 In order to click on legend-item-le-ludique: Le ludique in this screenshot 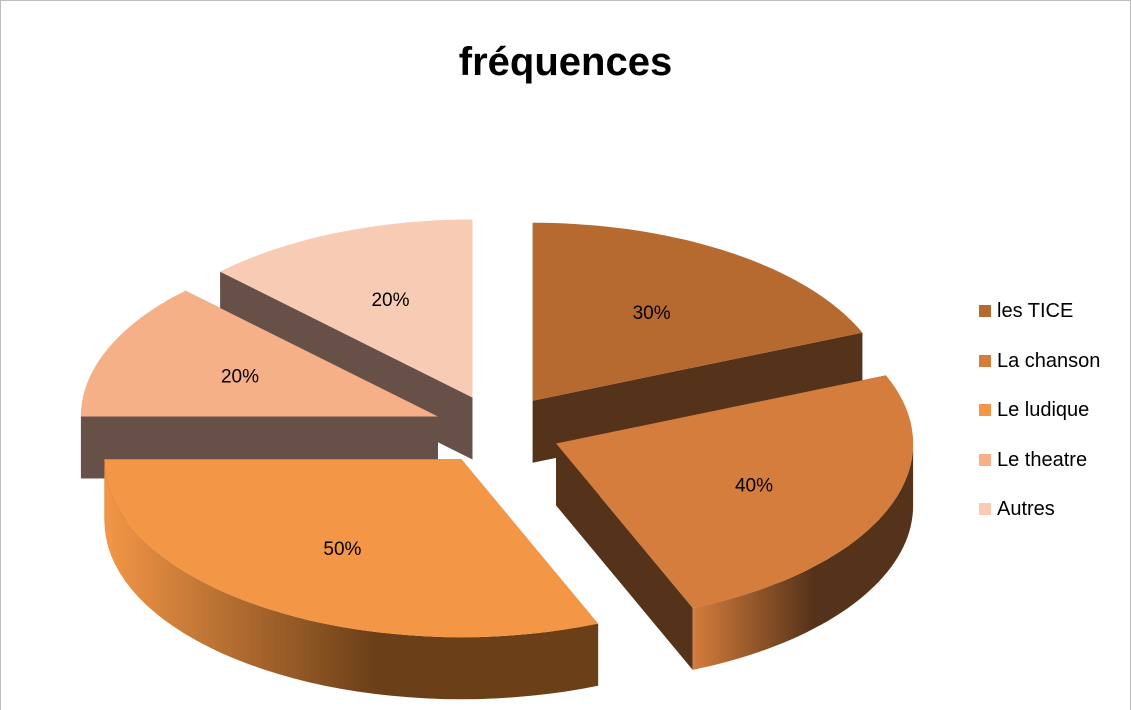, I will do `click(1039, 424)`.